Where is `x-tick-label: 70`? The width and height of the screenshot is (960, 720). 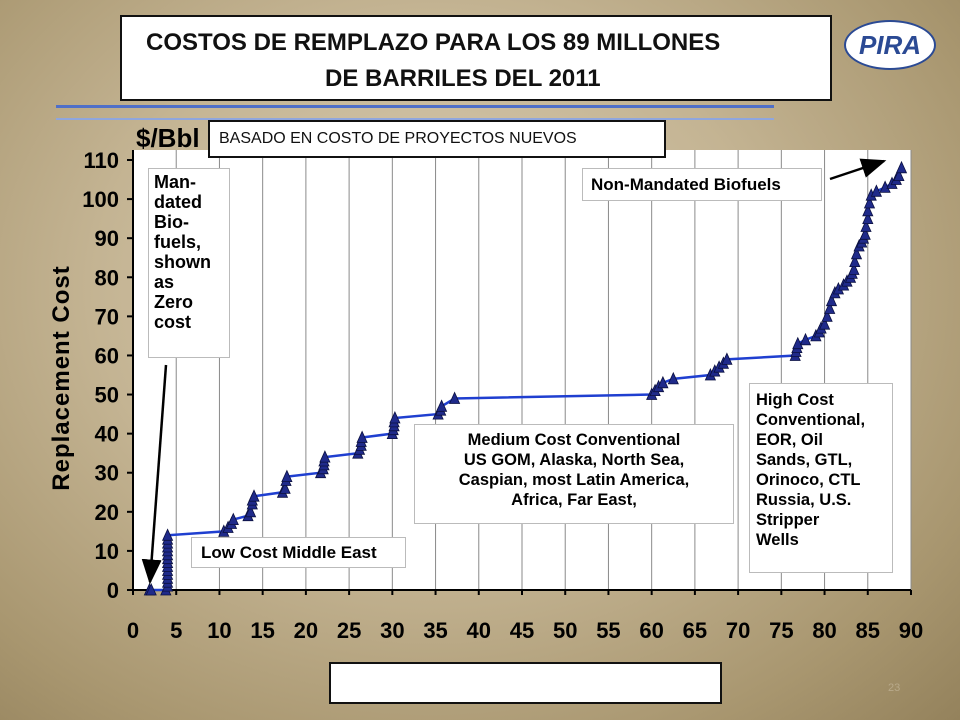 x-tick-label: 70 is located at coordinates (738, 630).